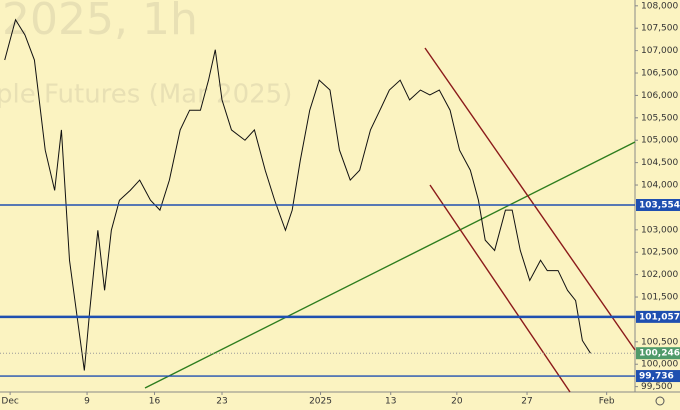 The width and height of the screenshot is (680, 410). I want to click on y-tick-label: 107,500, so click(659, 29).